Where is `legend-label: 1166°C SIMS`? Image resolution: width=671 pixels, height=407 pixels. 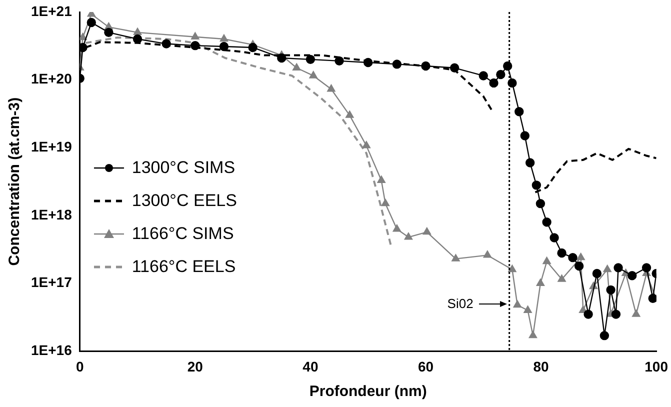
legend-label: 1166°C SIMS is located at coordinates (183, 234).